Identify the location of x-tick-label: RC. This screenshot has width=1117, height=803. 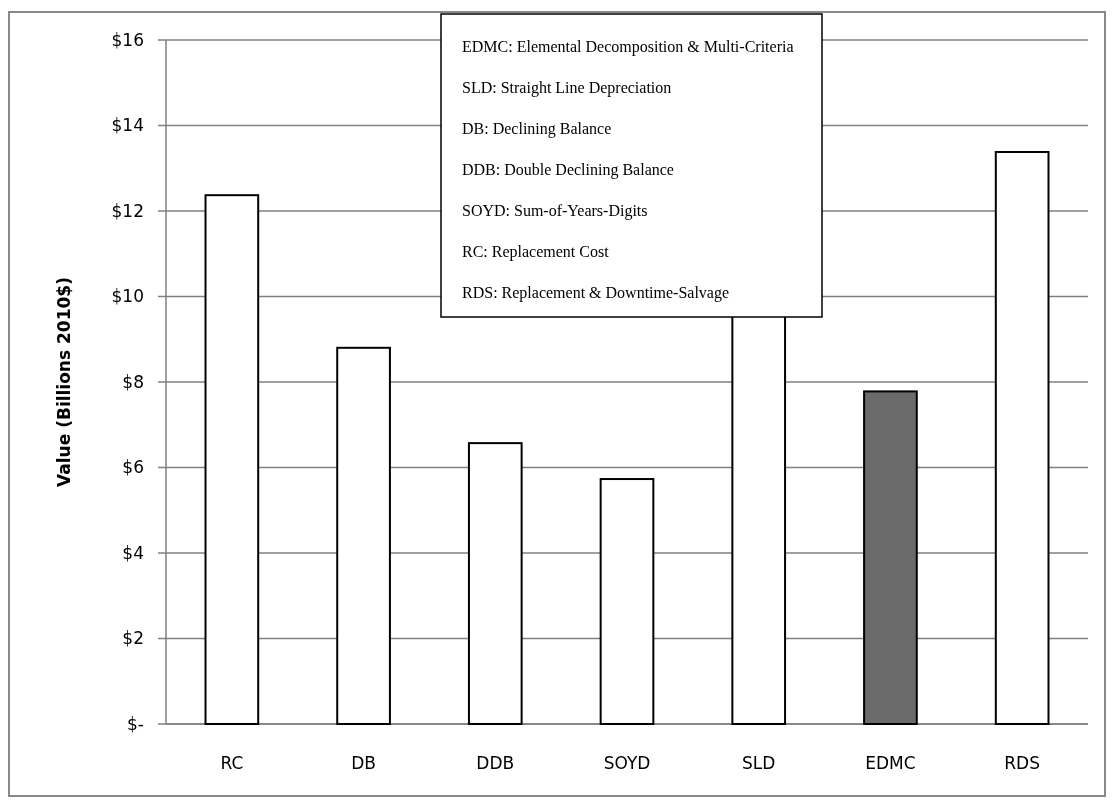
(232, 763).